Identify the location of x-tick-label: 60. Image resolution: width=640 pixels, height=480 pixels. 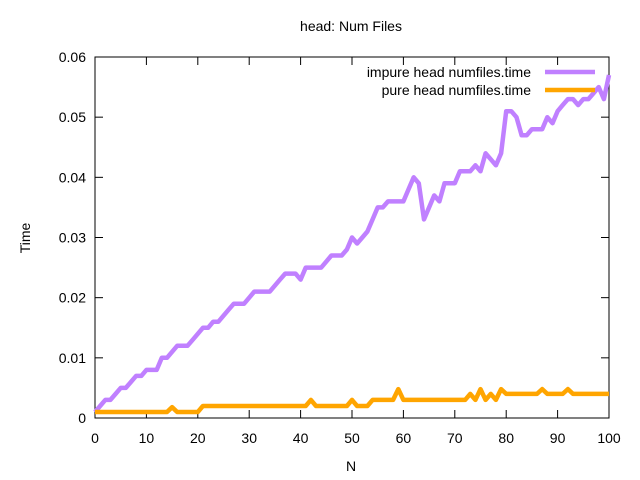
(404, 438).